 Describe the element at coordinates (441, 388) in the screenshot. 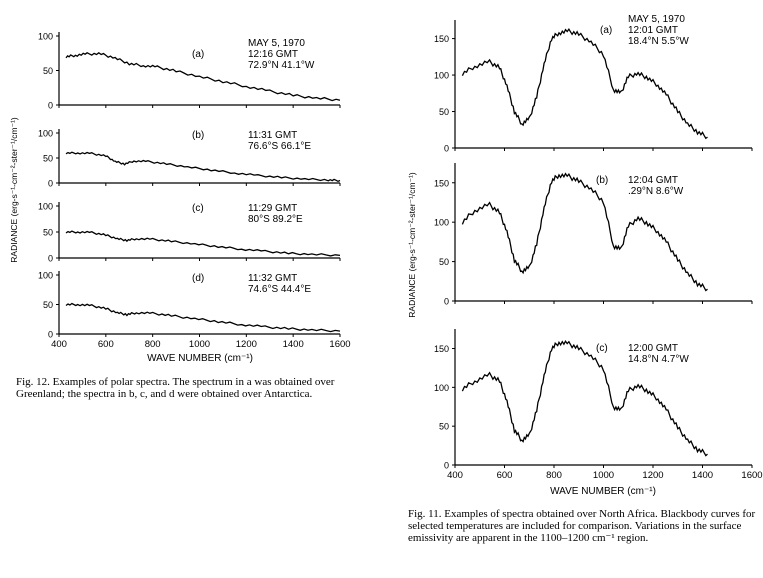

I see `fig11-panel-c-y-tick-label: 100` at that location.